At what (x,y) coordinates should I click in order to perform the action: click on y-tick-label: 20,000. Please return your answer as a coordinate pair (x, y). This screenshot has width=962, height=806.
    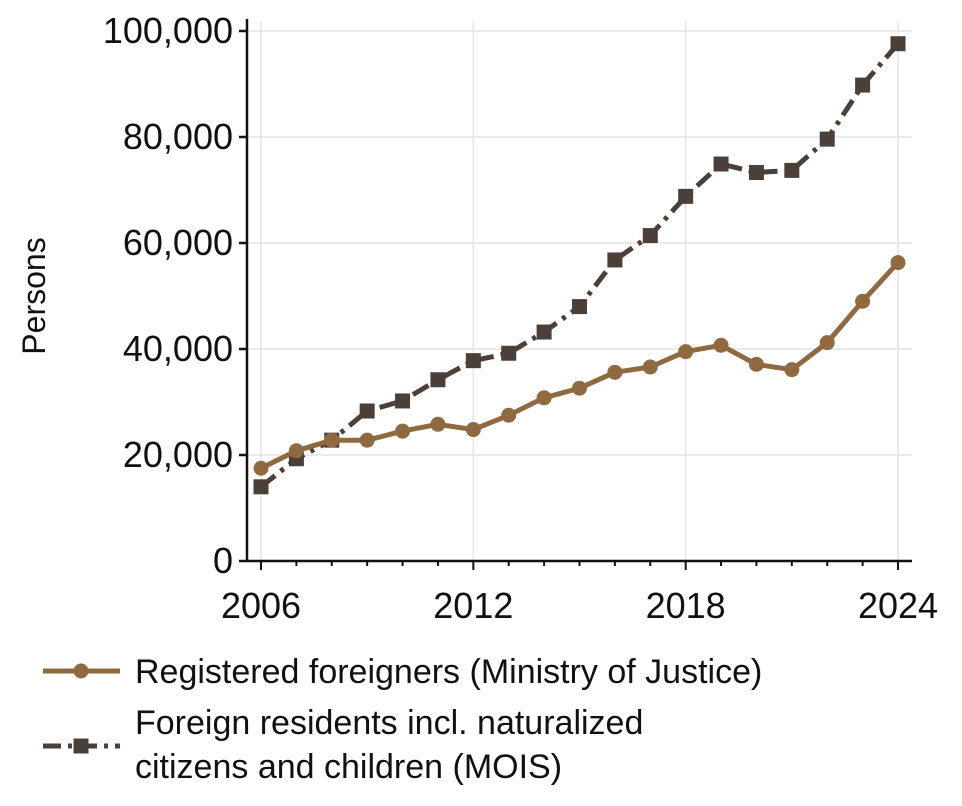
    Looking at the image, I should click on (178, 454).